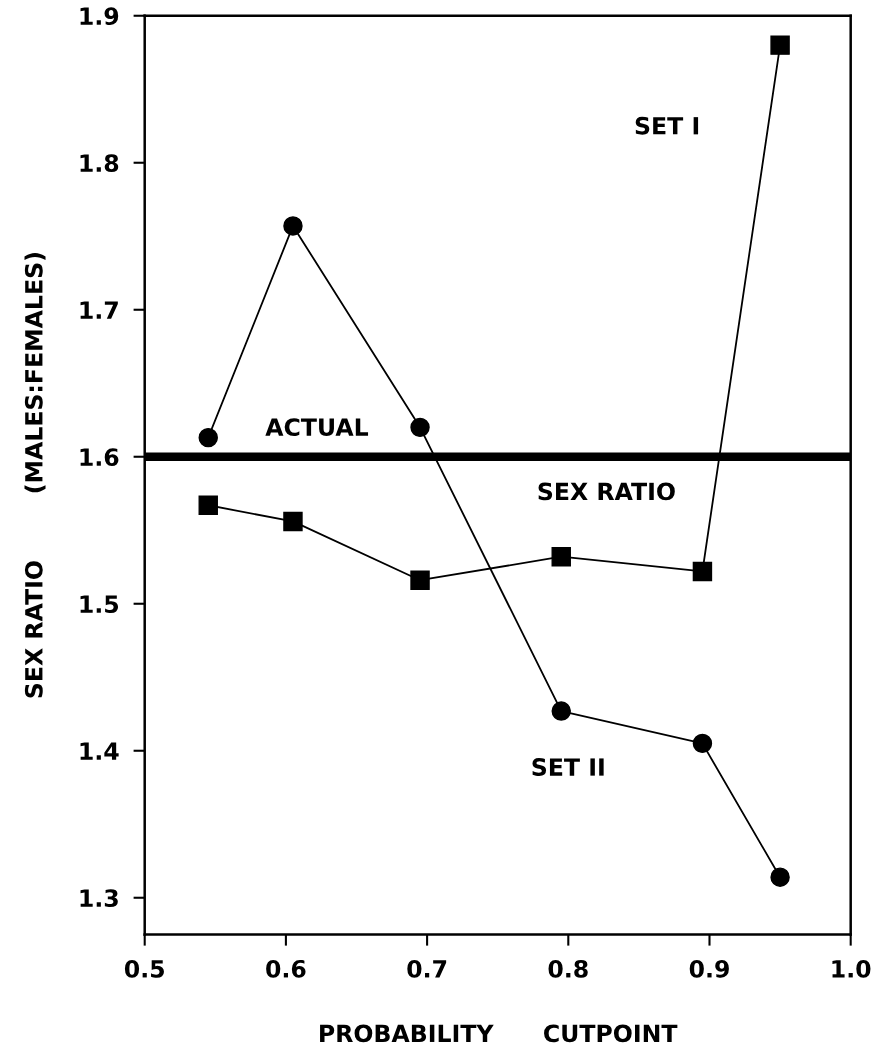 Image resolution: width=877 pixels, height=1050 pixels. What do you see at coordinates (35, 475) in the screenshot?
I see `y-axis-title: SEX RATIO (MALES:FEMALES)` at bounding box center [35, 475].